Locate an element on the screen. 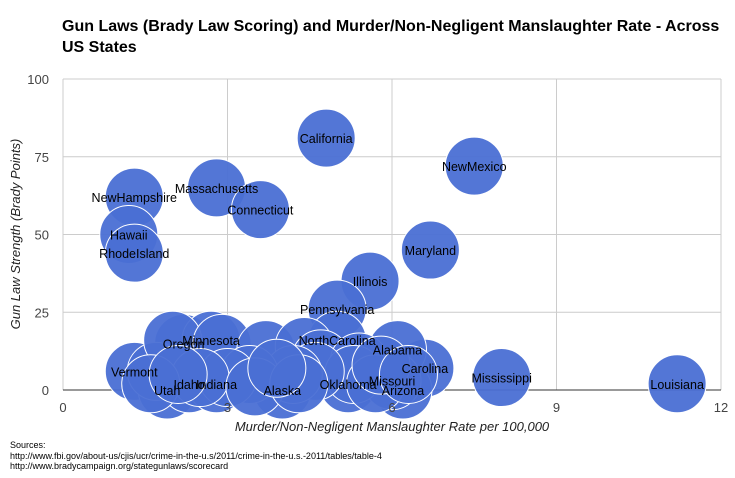 This screenshot has height=478, width=735. point-label: Alaska is located at coordinates (283, 391).